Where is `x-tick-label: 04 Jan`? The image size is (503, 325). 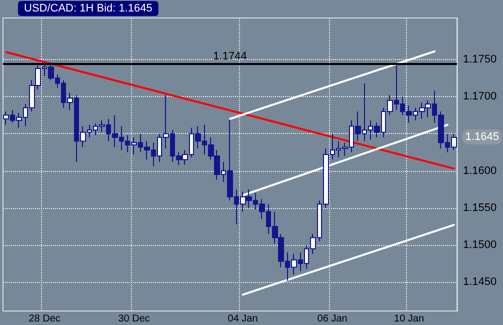 x-tick-label: 04 Jan is located at coordinates (243, 319).